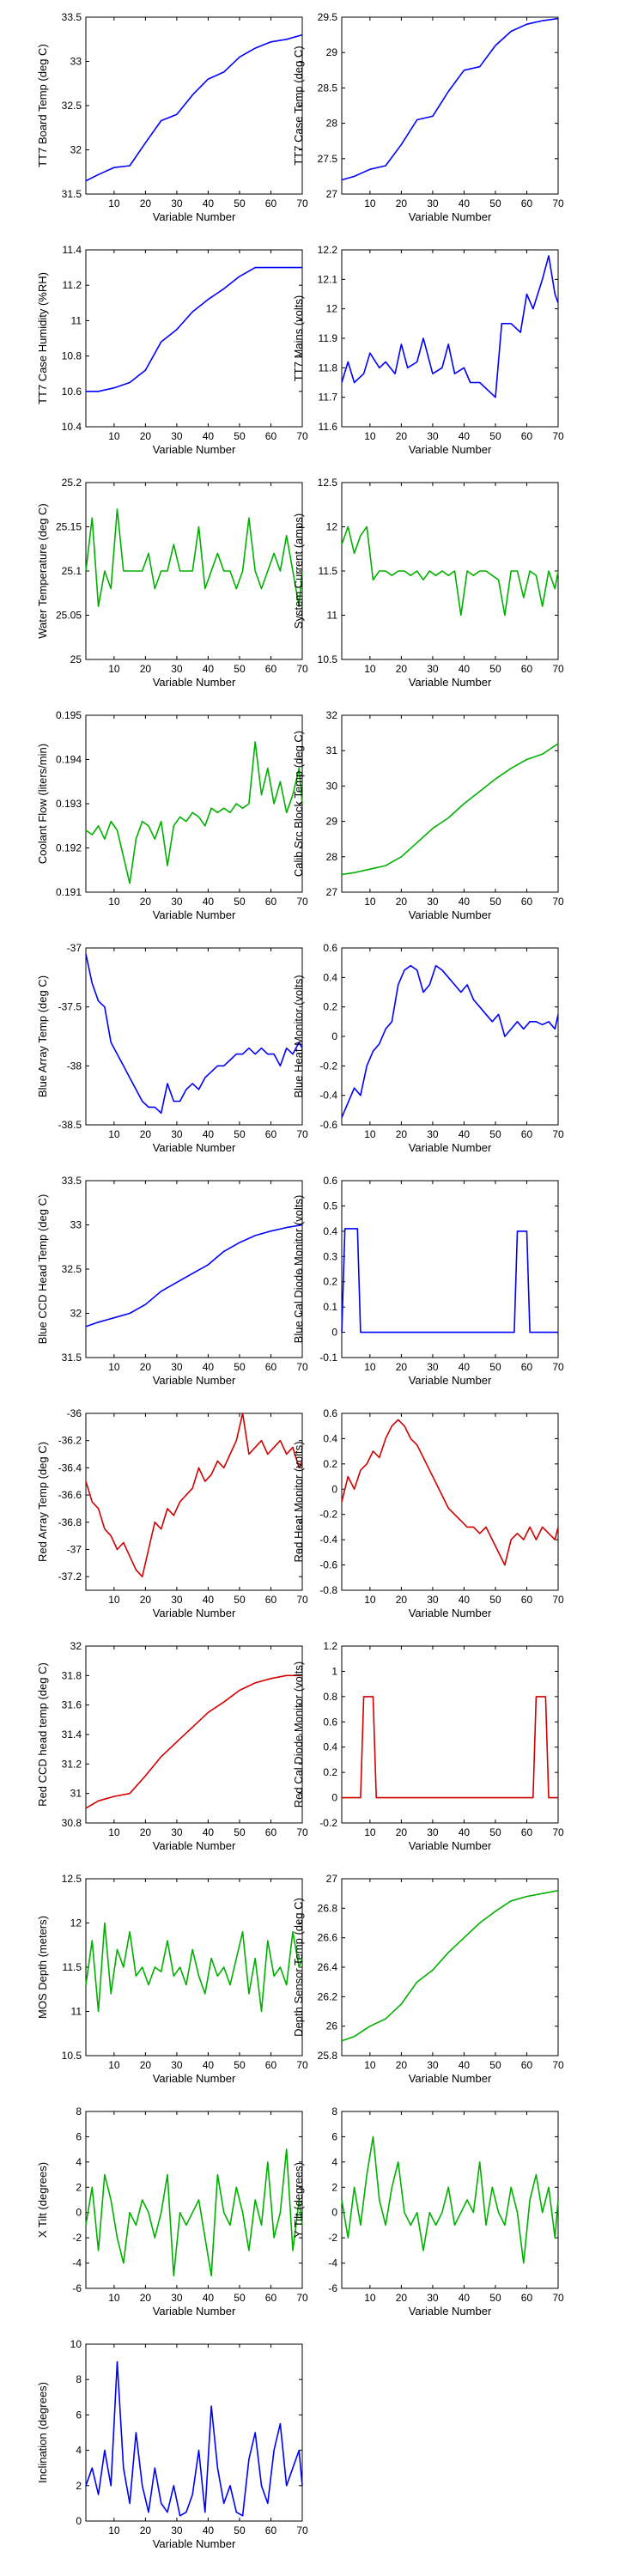  Describe the element at coordinates (70, 1522) in the screenshot. I see `y-tick-label: -36.8` at that location.